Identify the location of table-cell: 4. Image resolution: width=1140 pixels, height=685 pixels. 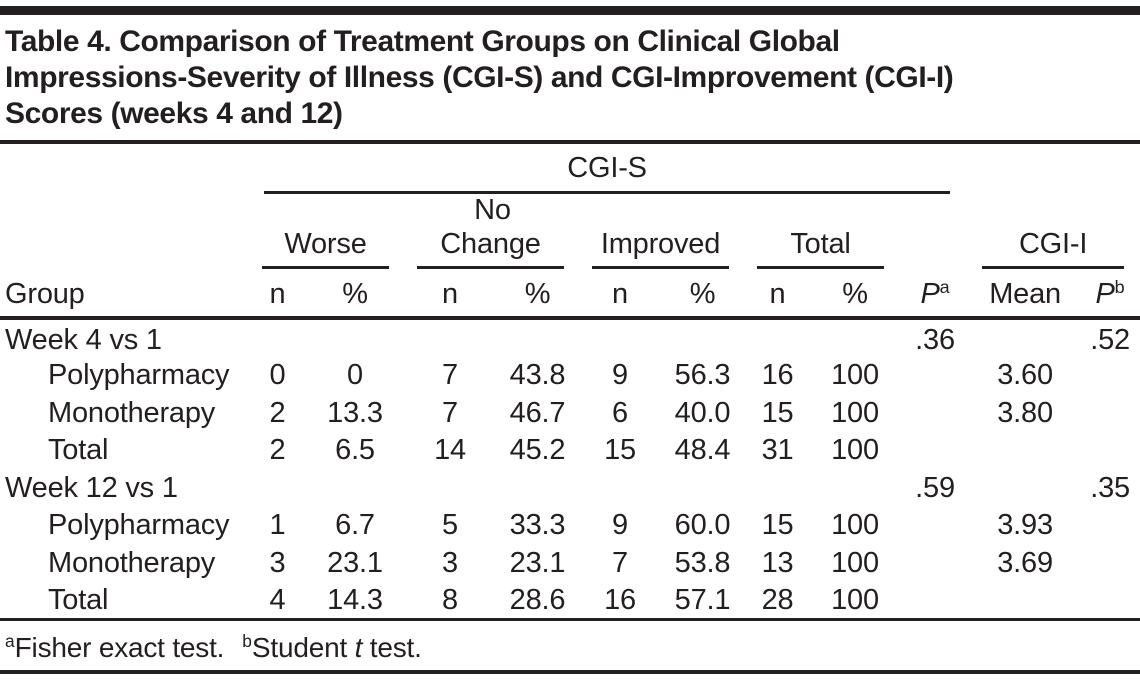
(277, 599).